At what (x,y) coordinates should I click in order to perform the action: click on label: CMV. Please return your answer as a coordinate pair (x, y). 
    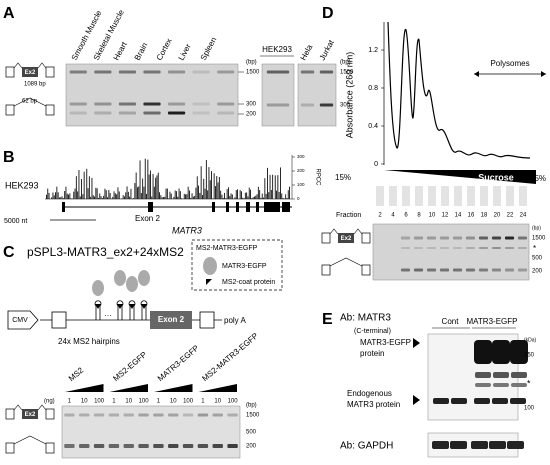
    Looking at the image, I should click on (20, 320).